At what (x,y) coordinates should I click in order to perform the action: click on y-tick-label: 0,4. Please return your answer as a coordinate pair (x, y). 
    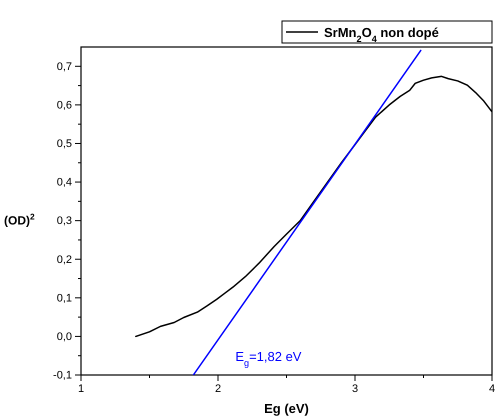
    Looking at the image, I should click on (64, 182).